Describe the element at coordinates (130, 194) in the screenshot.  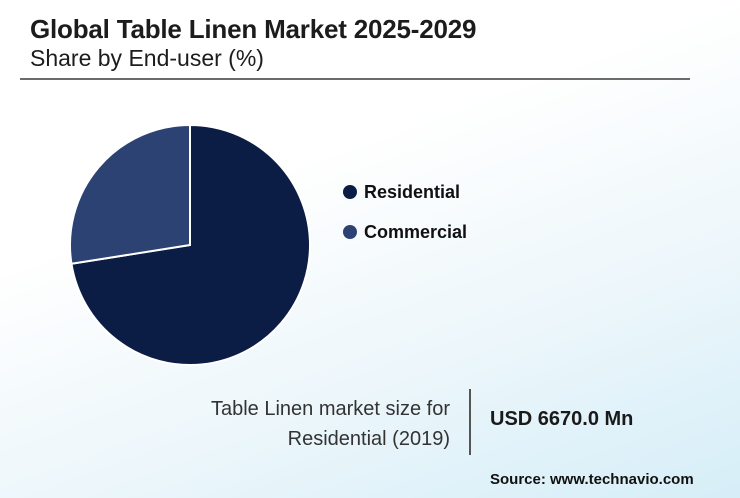
I see `pie-slice-commercial` at that location.